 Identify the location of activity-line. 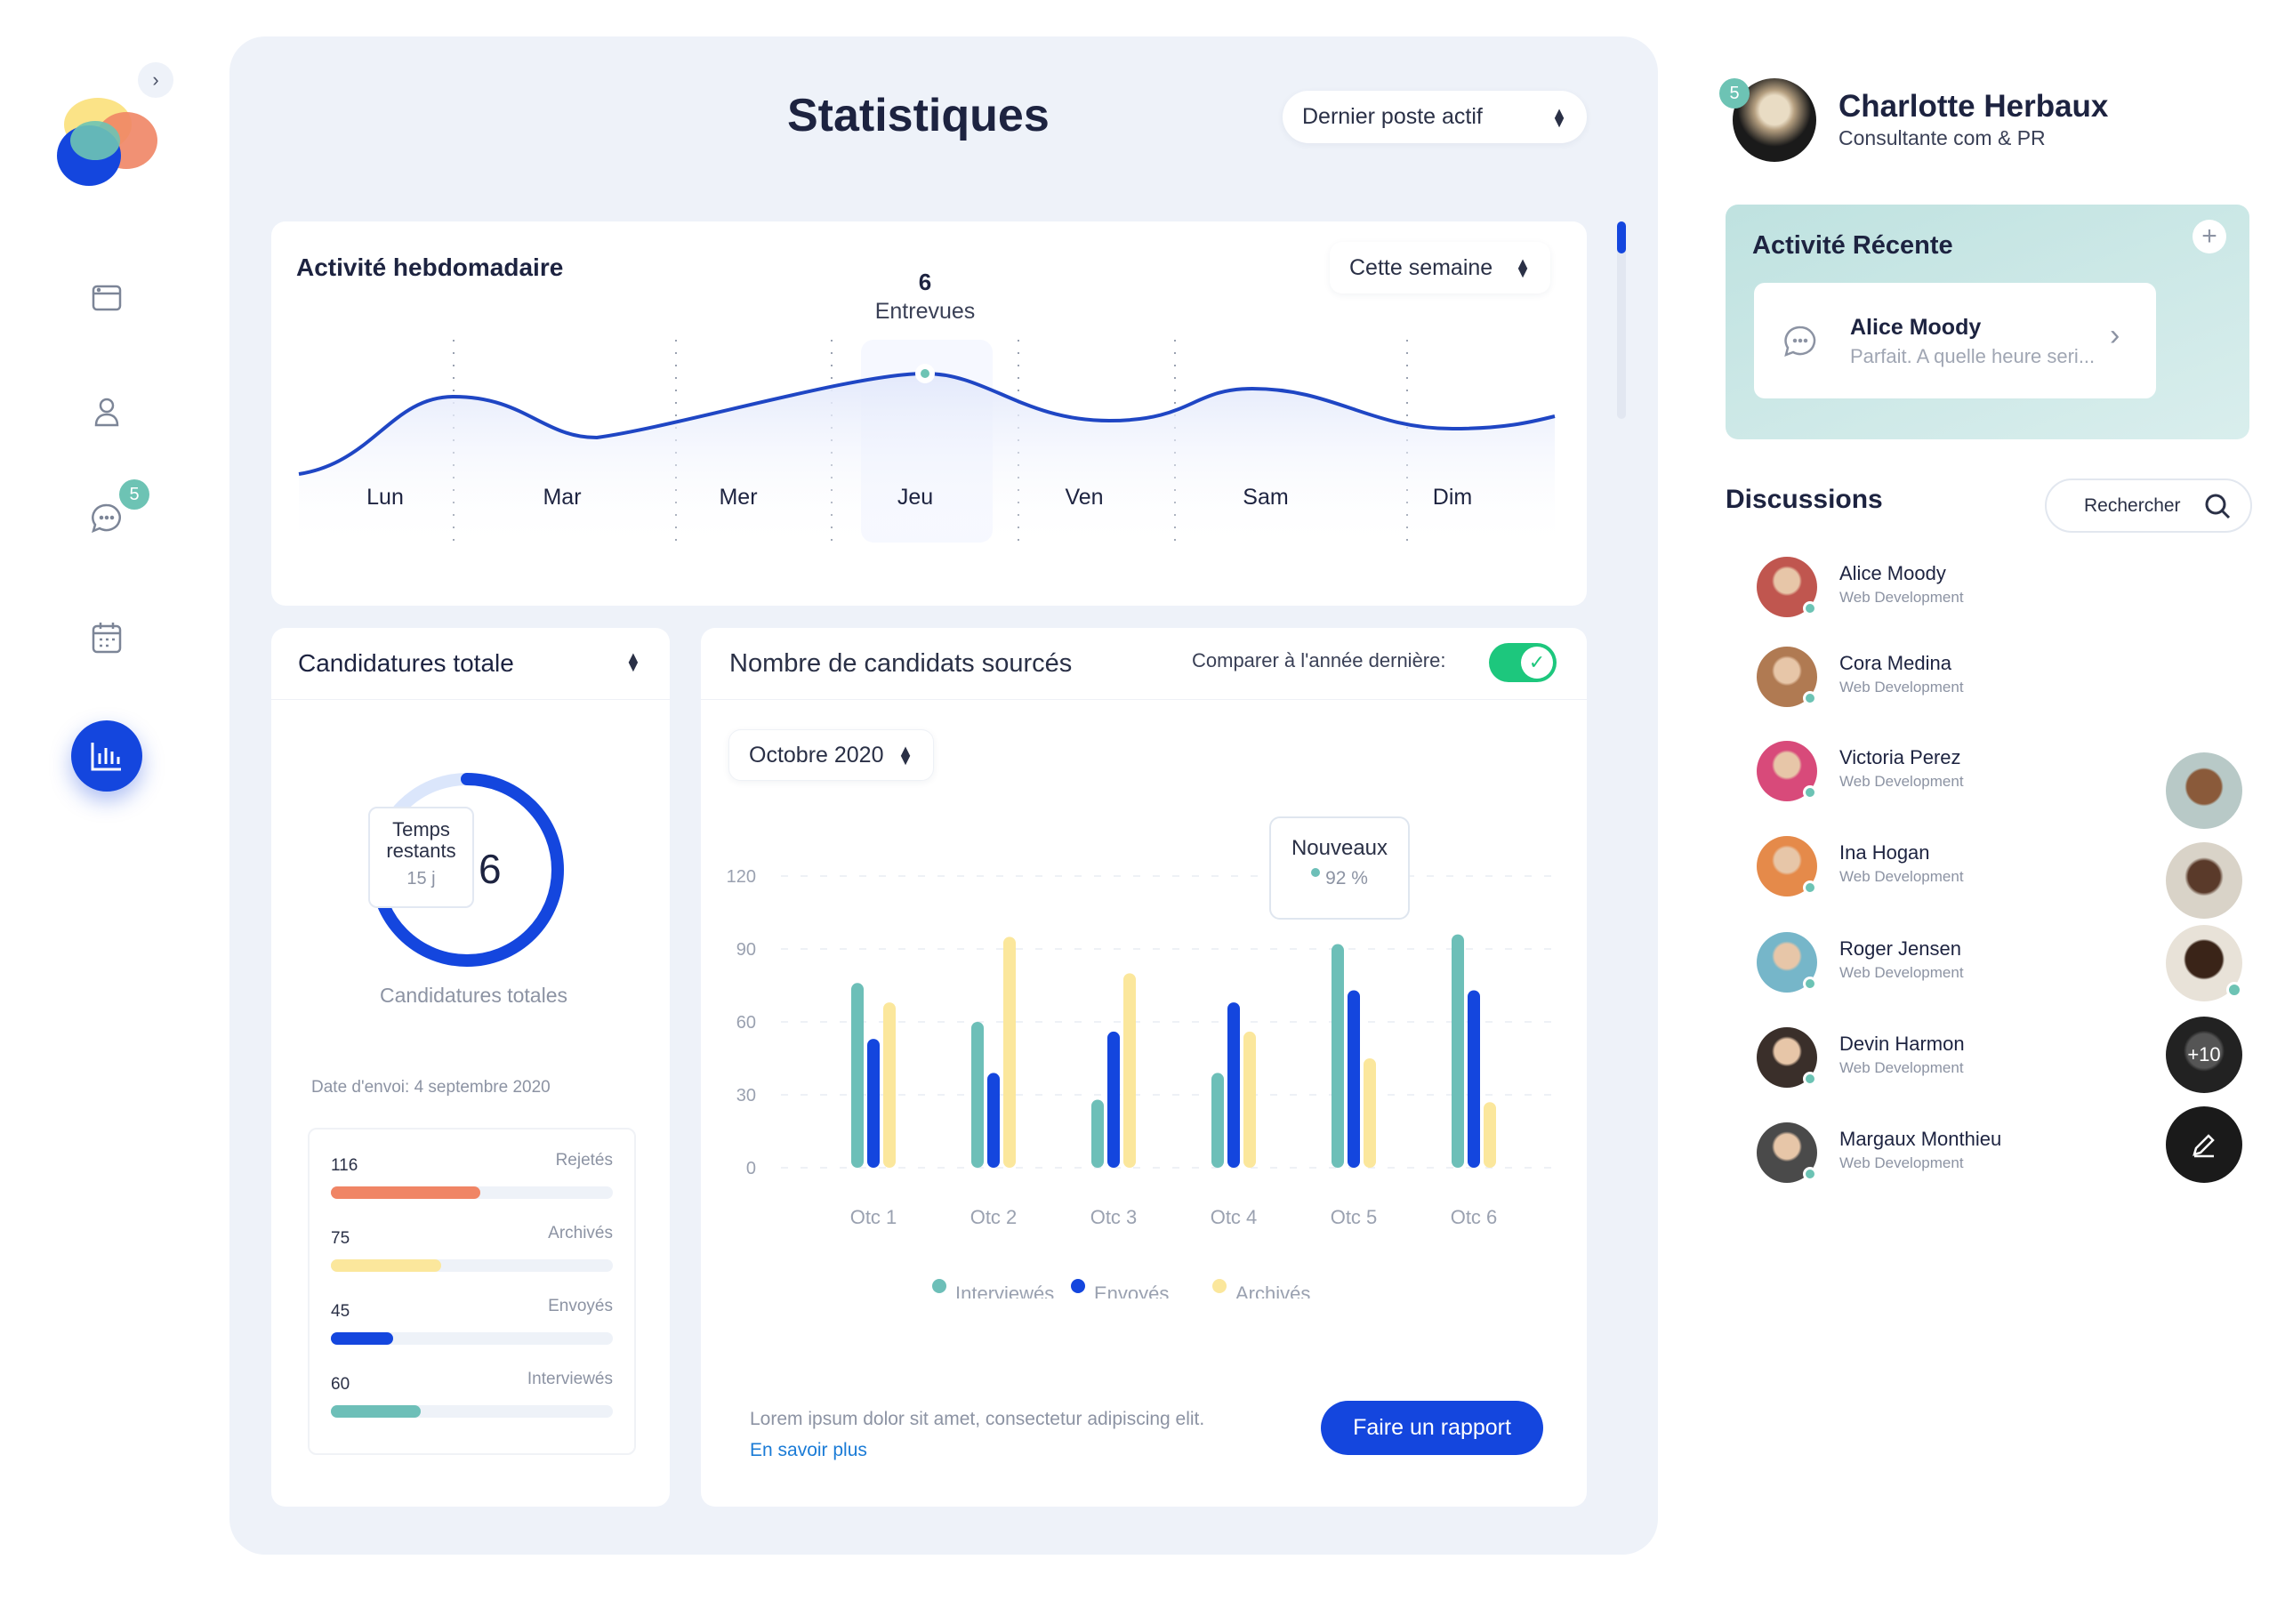
(927, 423).